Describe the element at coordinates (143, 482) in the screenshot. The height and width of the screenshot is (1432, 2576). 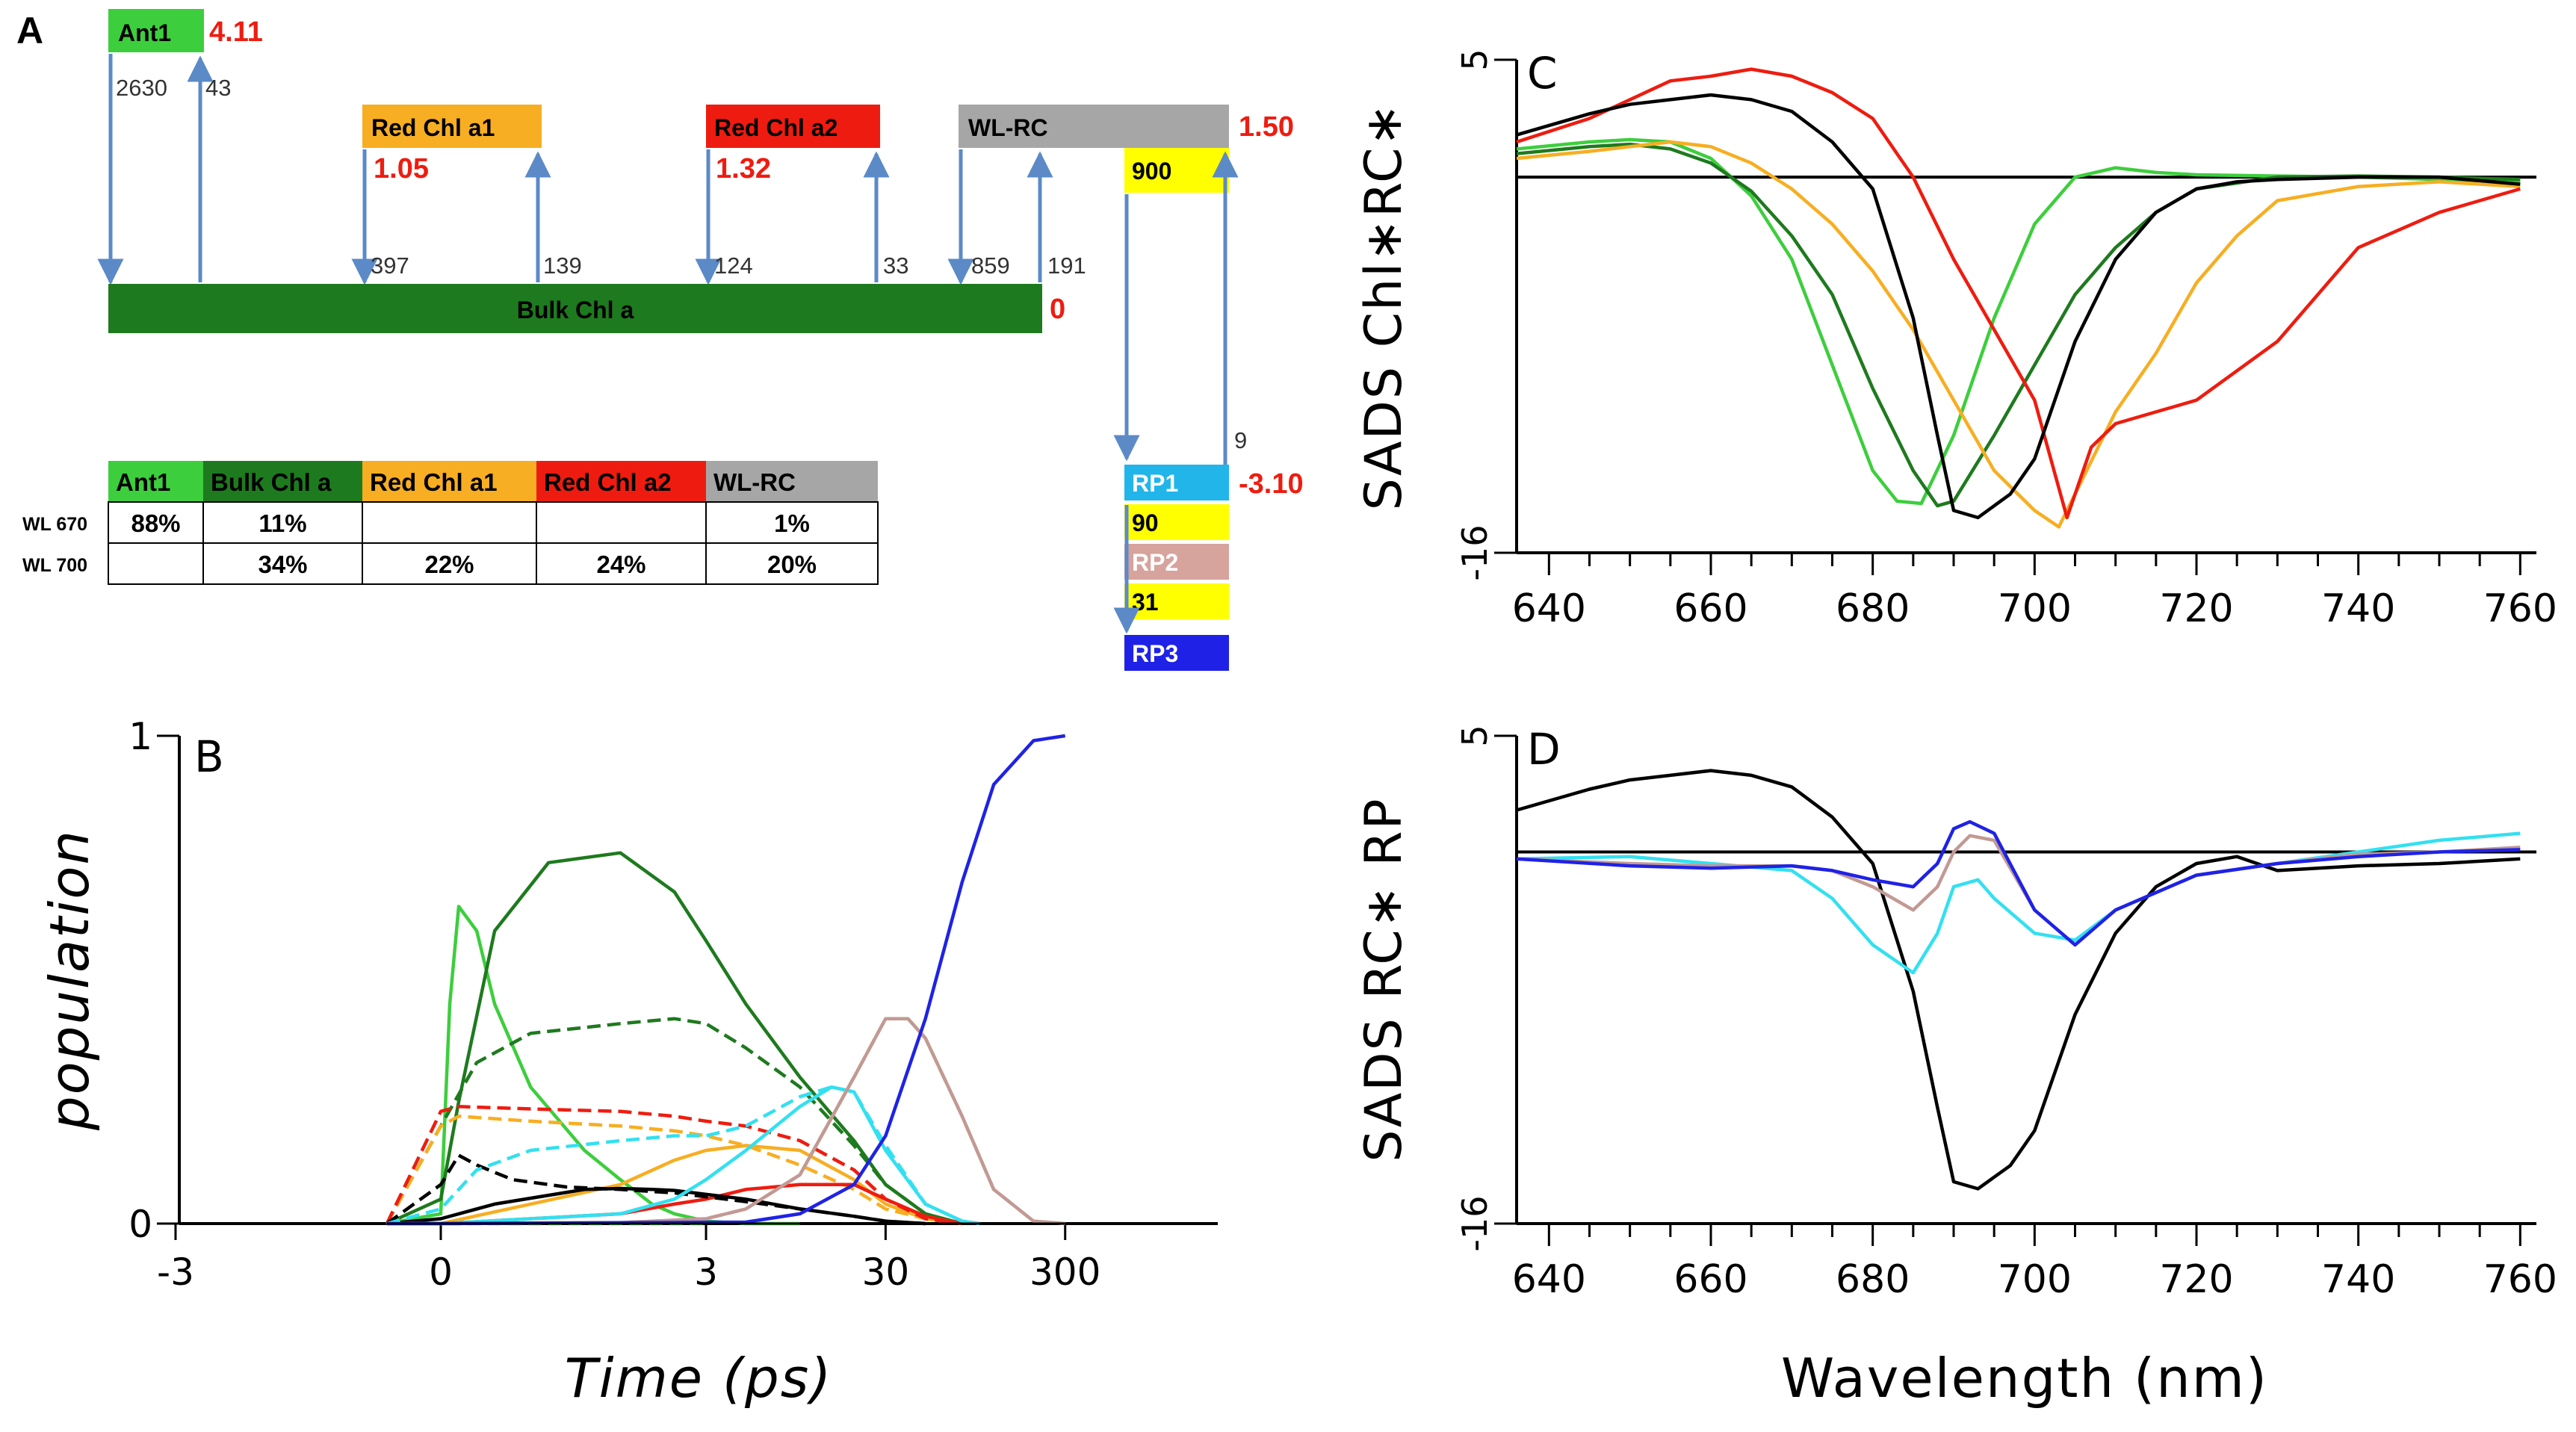
I see `table-header-text: Ant1` at that location.